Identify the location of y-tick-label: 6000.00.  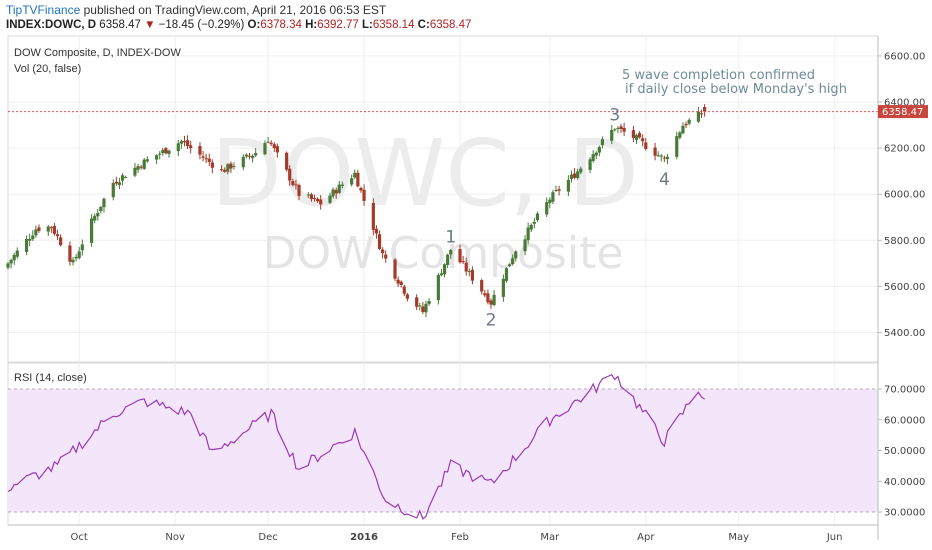
(904, 195).